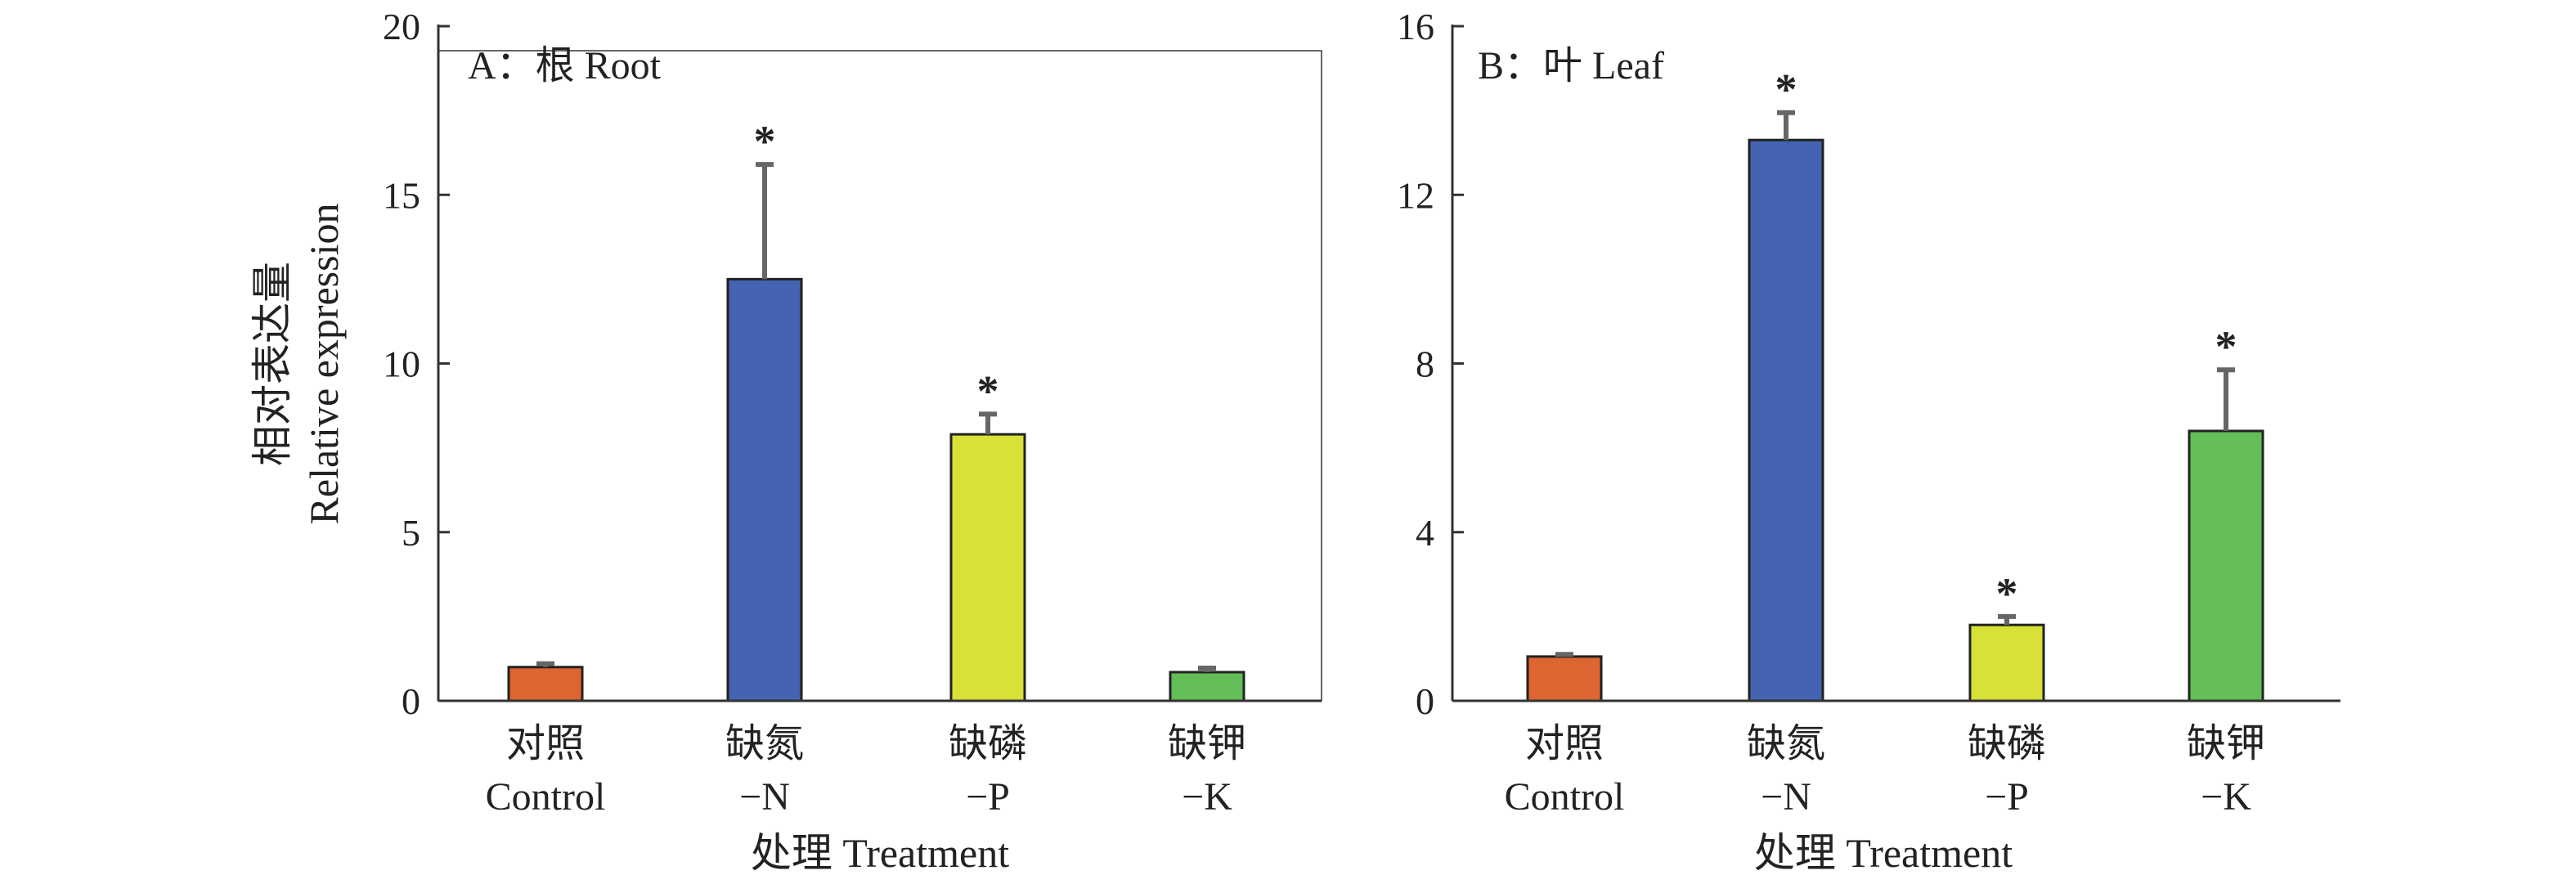 The width and height of the screenshot is (2576, 884). Describe the element at coordinates (402, 27) in the screenshot. I see `y-tick-label: 20` at that location.